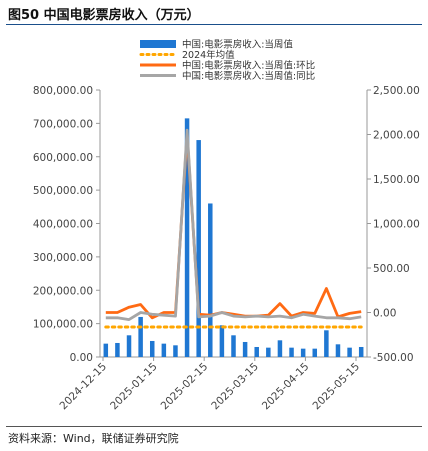 This screenshot has width=428, height=451. I want to click on left-tick-label: 800,000.00, so click(63, 91).